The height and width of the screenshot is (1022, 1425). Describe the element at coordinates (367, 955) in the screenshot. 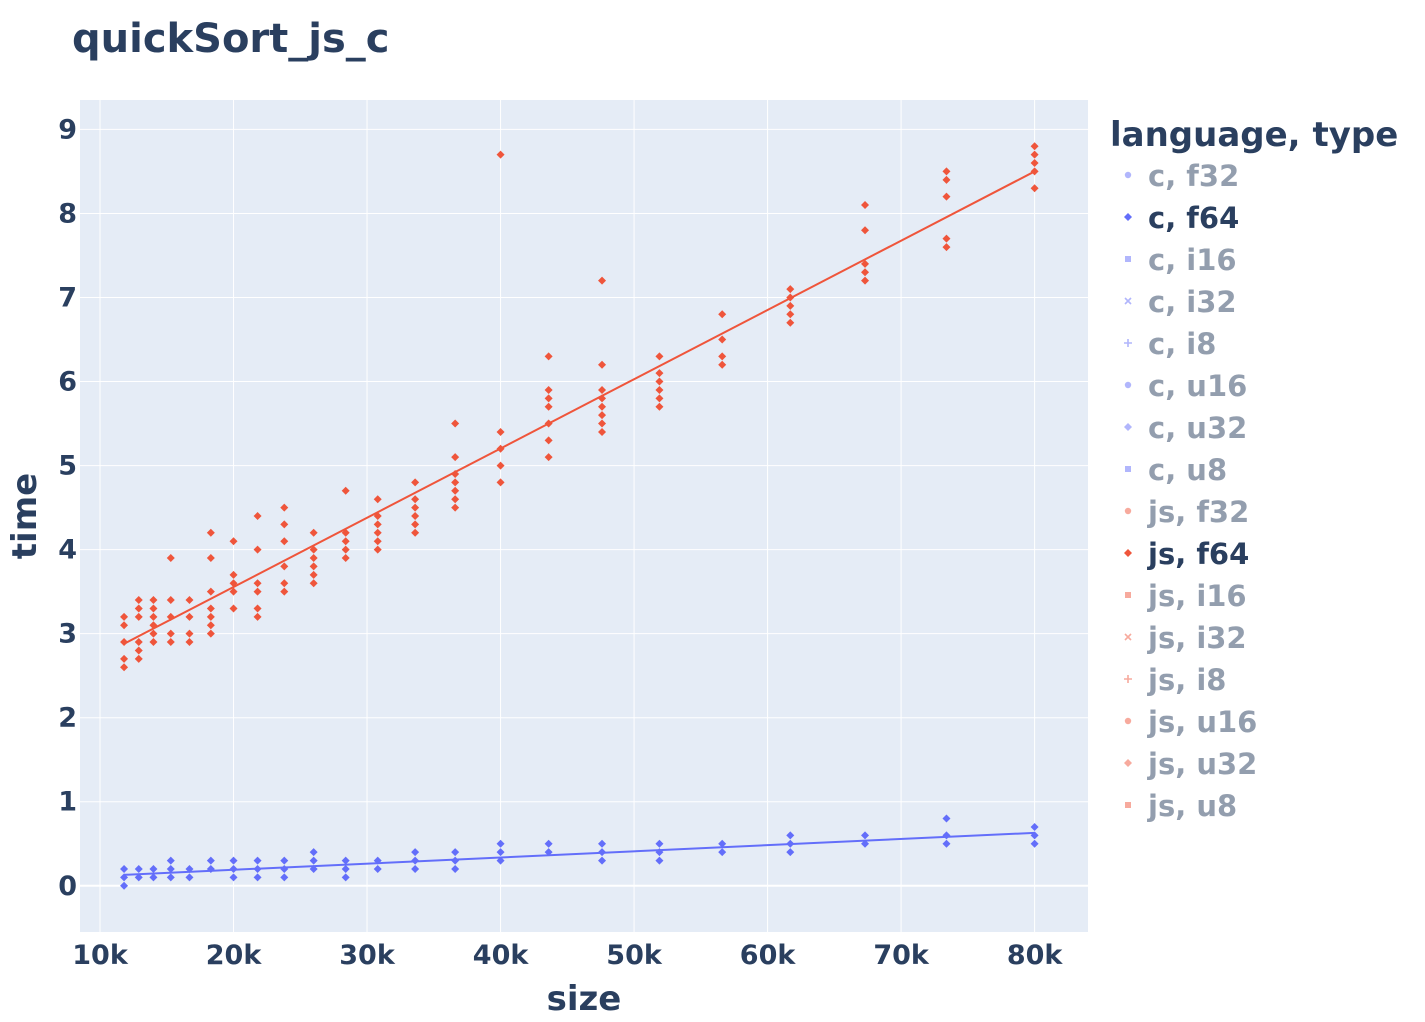

I see `x-tick-label: 30k` at that location.